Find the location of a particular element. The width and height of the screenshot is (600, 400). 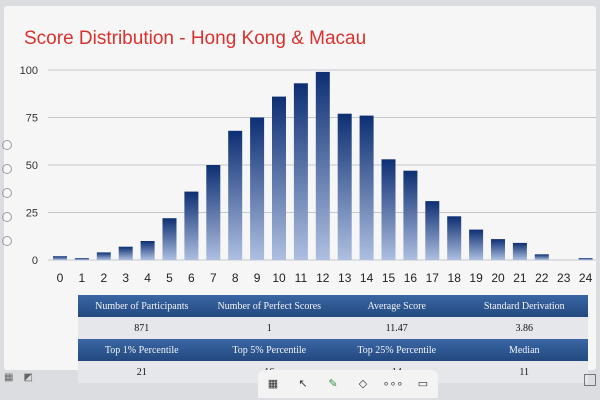

x-tick-label: 9 is located at coordinates (257, 278).